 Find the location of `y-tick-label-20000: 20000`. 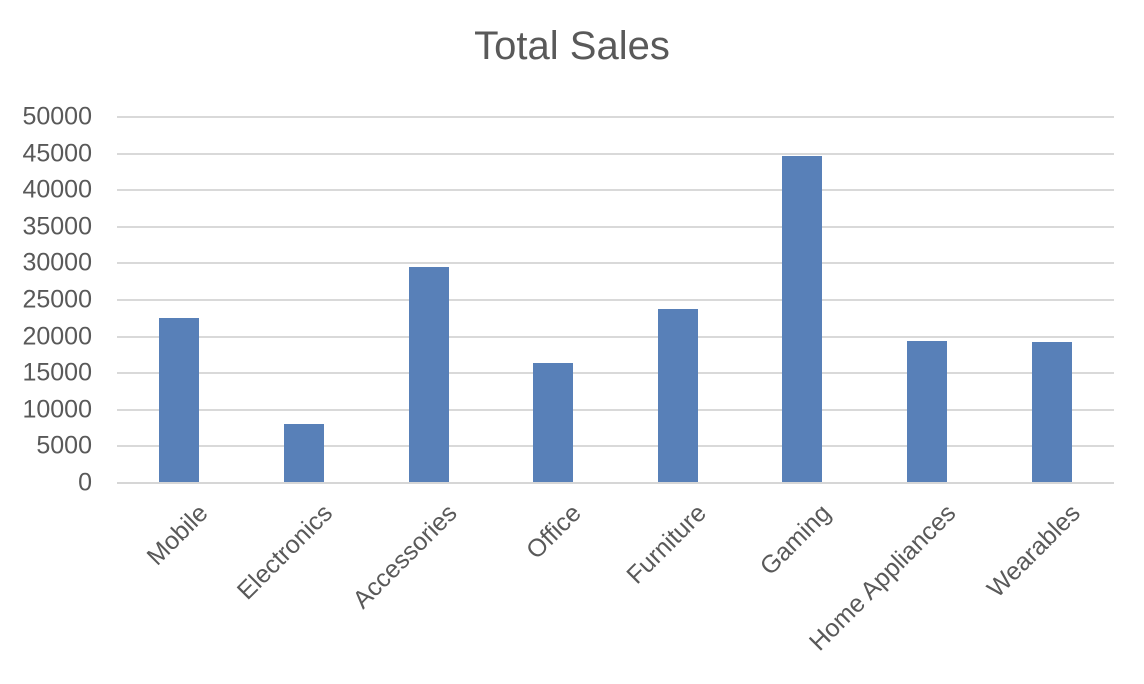

y-tick-label-20000: 20000 is located at coordinates (57, 336).